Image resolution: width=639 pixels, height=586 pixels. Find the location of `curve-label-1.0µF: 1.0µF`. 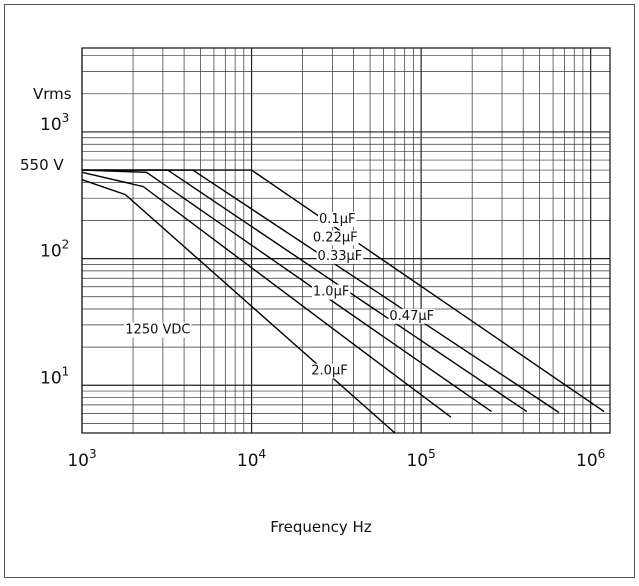

curve-label-1.0µF: 1.0µF is located at coordinates (331, 292).